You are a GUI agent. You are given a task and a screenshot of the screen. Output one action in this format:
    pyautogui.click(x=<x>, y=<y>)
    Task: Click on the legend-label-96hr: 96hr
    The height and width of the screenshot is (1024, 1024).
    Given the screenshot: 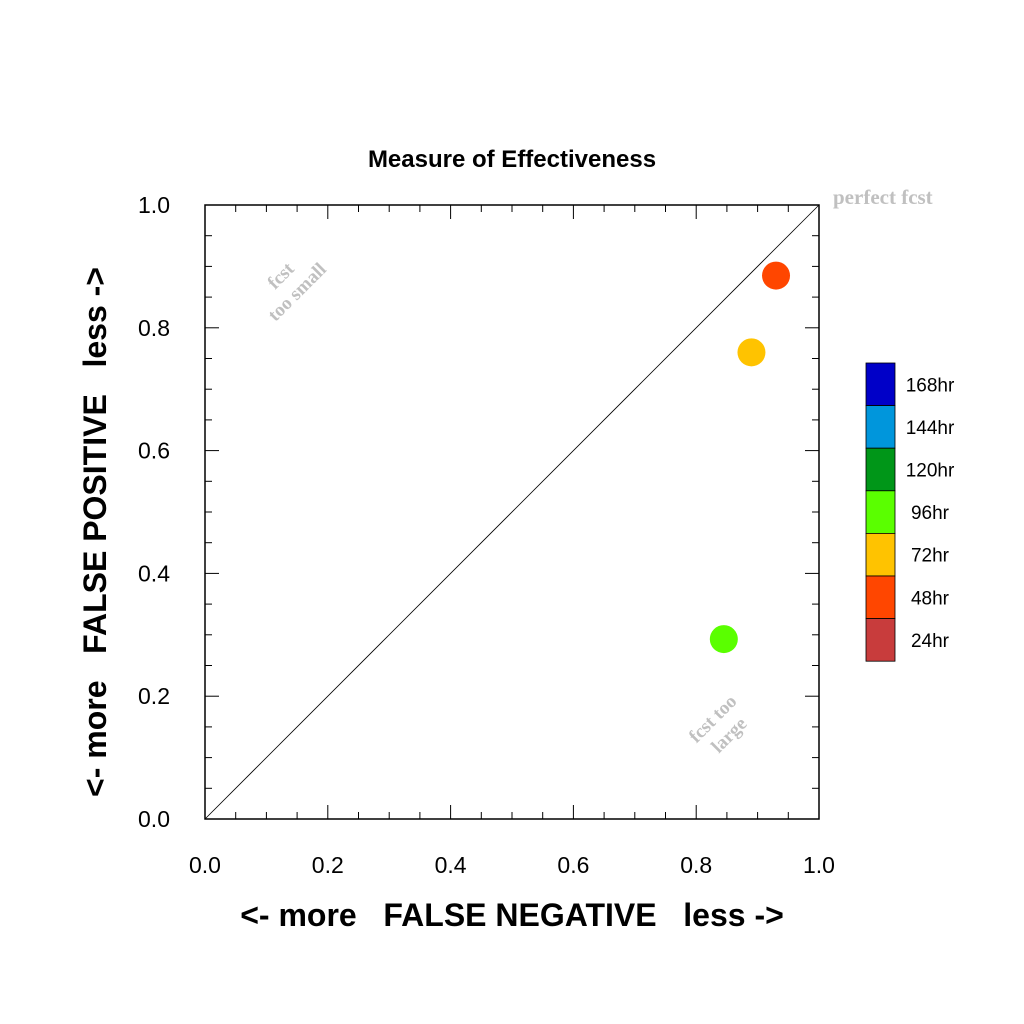 What is the action you would take?
    pyautogui.click(x=930, y=513)
    